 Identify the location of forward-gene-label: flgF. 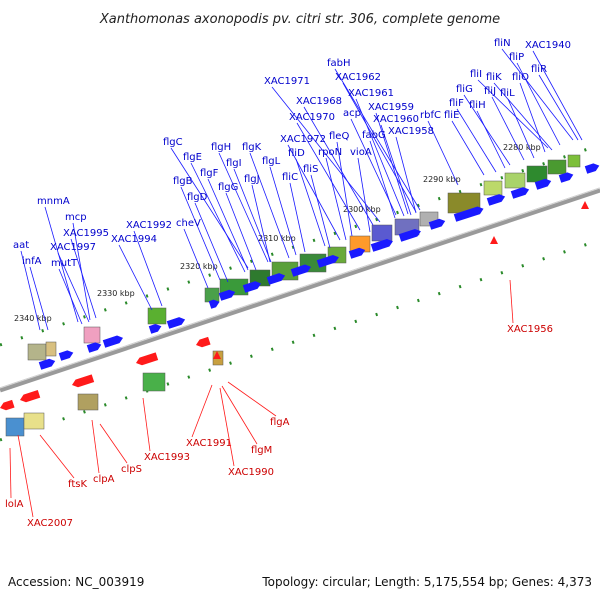
(209, 173).